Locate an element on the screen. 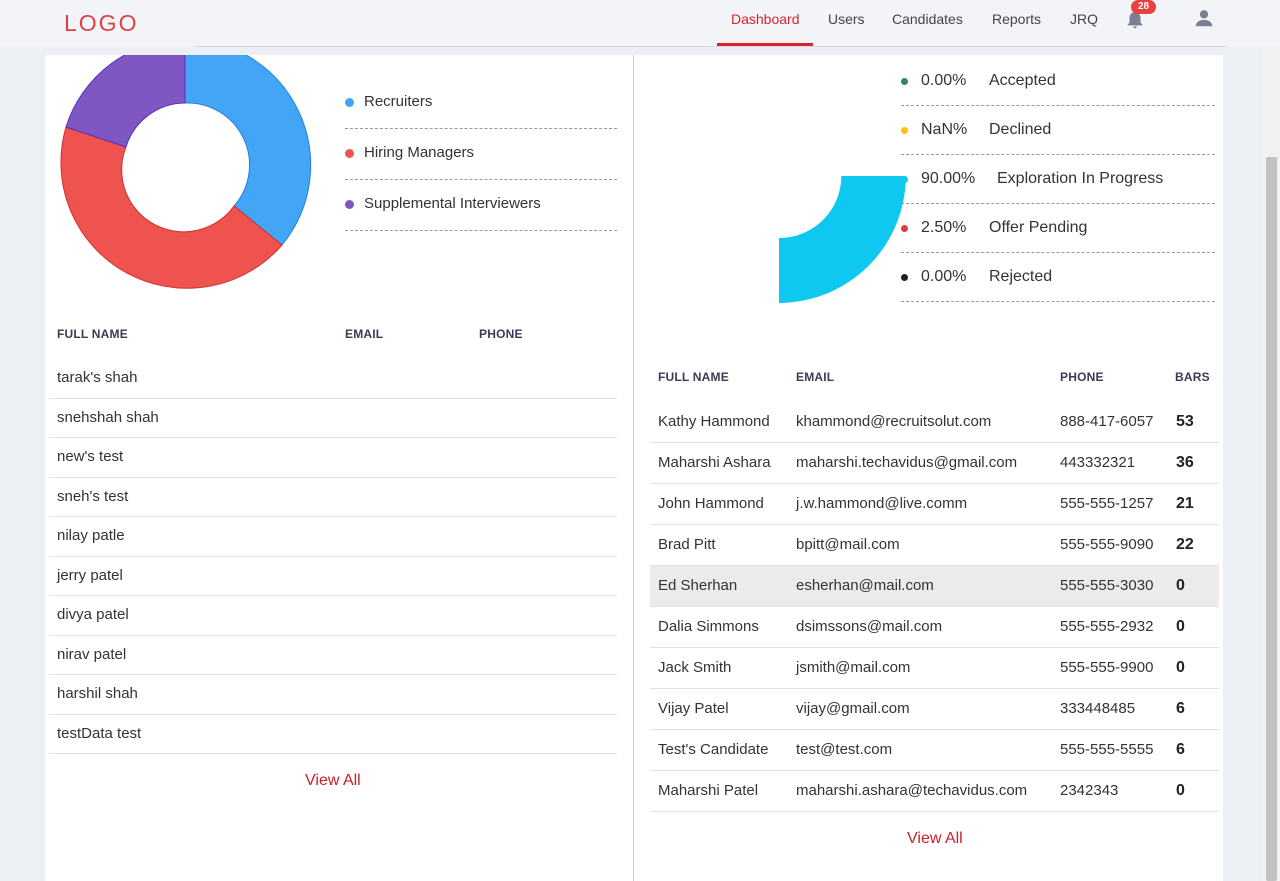 Image resolution: width=1280 pixels, height=881 pixels. candidate-phone: 555-555-9090 is located at coordinates (1107, 544).